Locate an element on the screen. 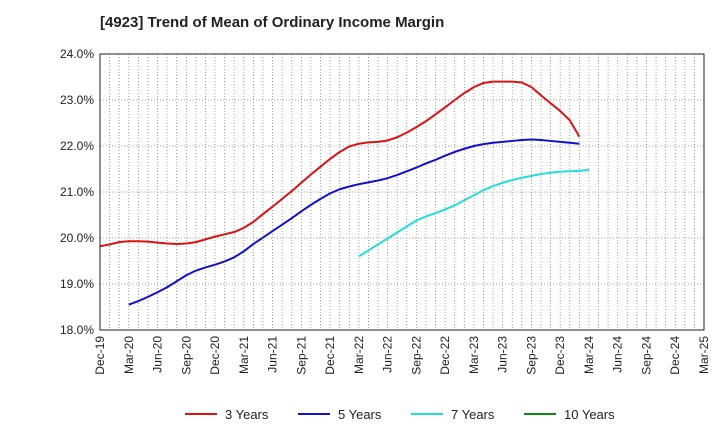 The width and height of the screenshot is (720, 440). legend-label-7-years: 7 Years is located at coordinates (473, 414).